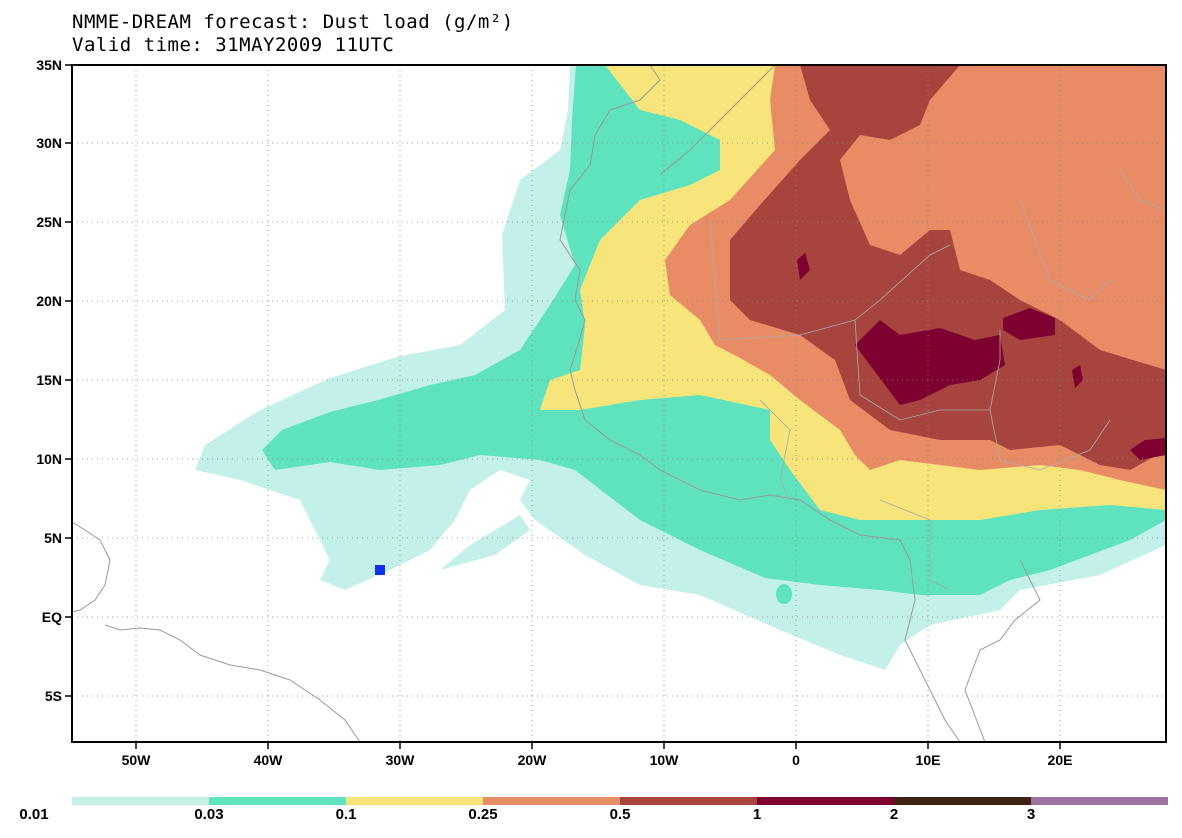  Describe the element at coordinates (137, 760) in the screenshot. I see `lon-label: 50W` at that location.